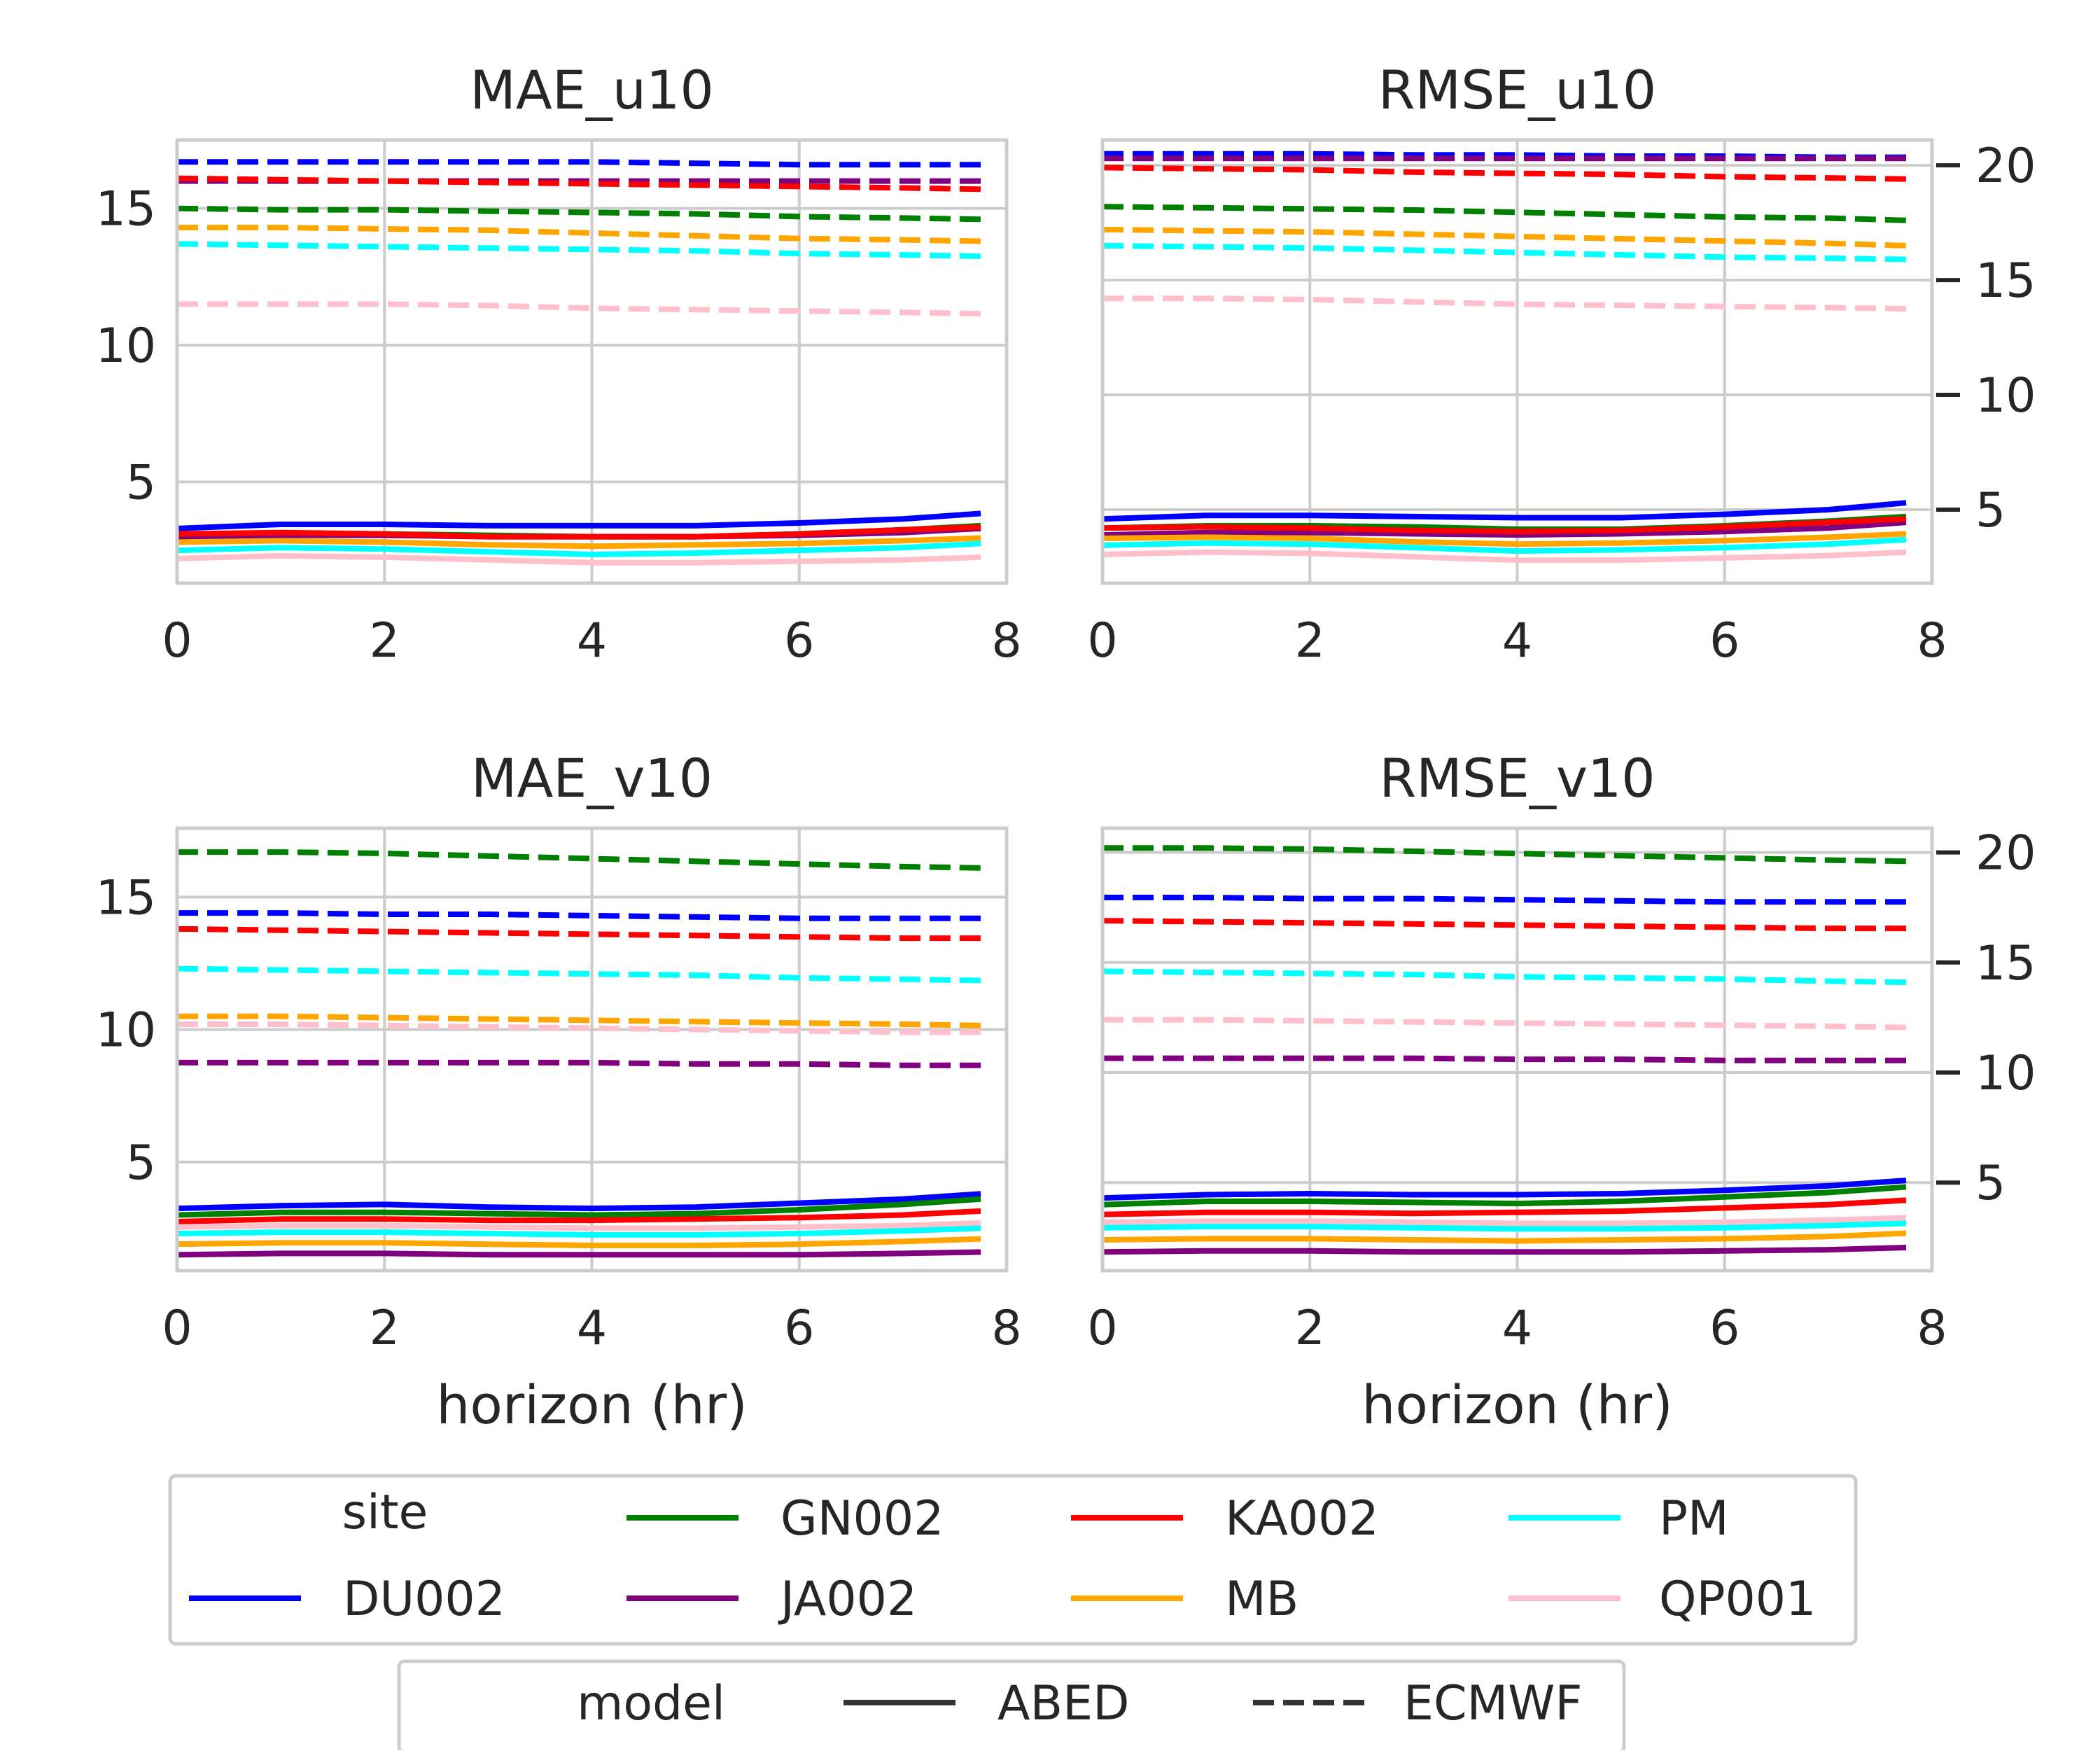  Describe the element at coordinates (2005, 854) in the screenshot. I see `y-tick-label: 20` at that location.